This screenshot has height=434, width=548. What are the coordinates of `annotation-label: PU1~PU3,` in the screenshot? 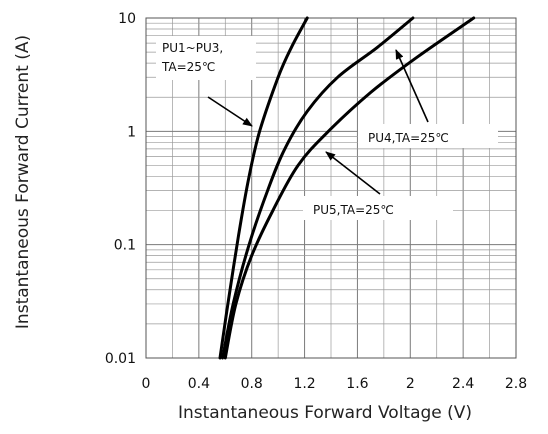 It's located at (192, 48).